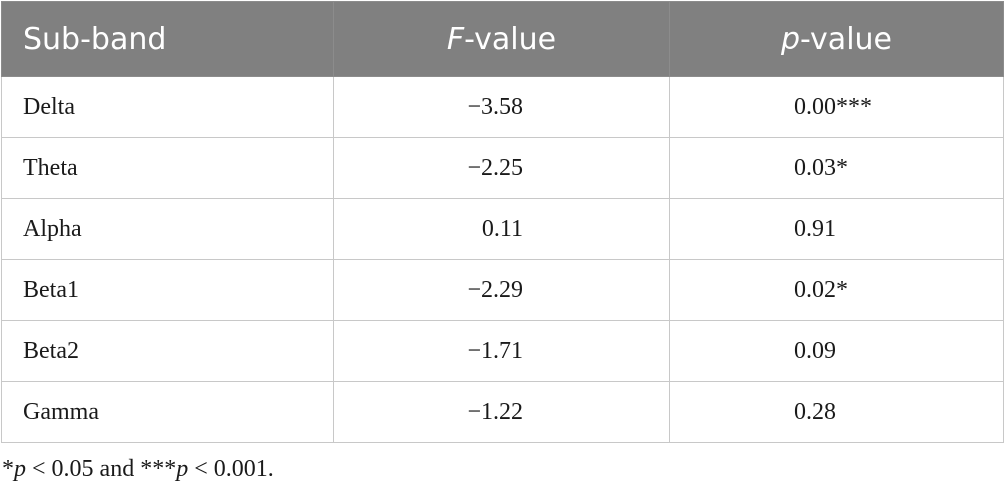  I want to click on band-cell: Gamma, so click(167, 412).